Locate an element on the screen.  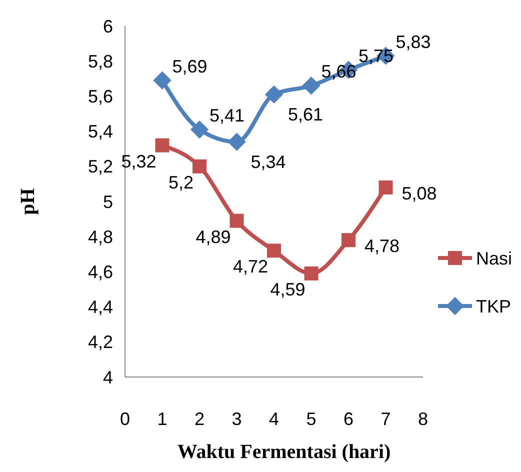
y-tick-label: 5,6 is located at coordinates (100, 96).